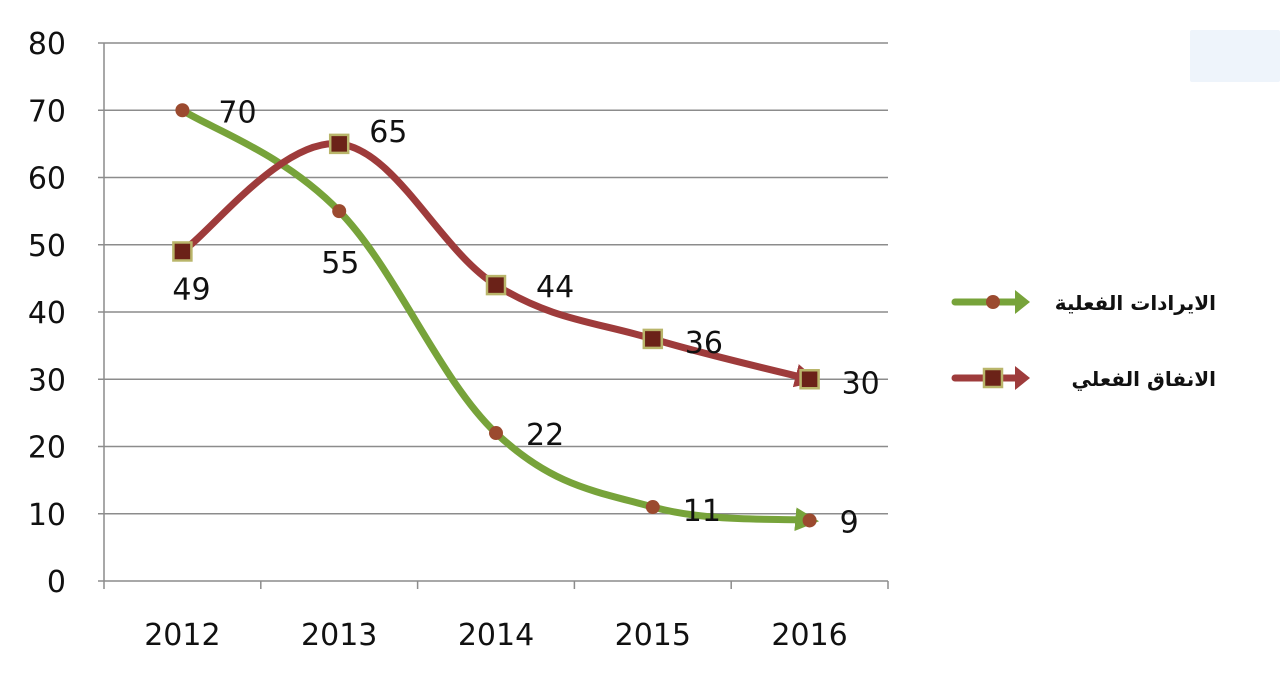 The image size is (1280, 675). I want to click on data-label: 49, so click(191, 289).